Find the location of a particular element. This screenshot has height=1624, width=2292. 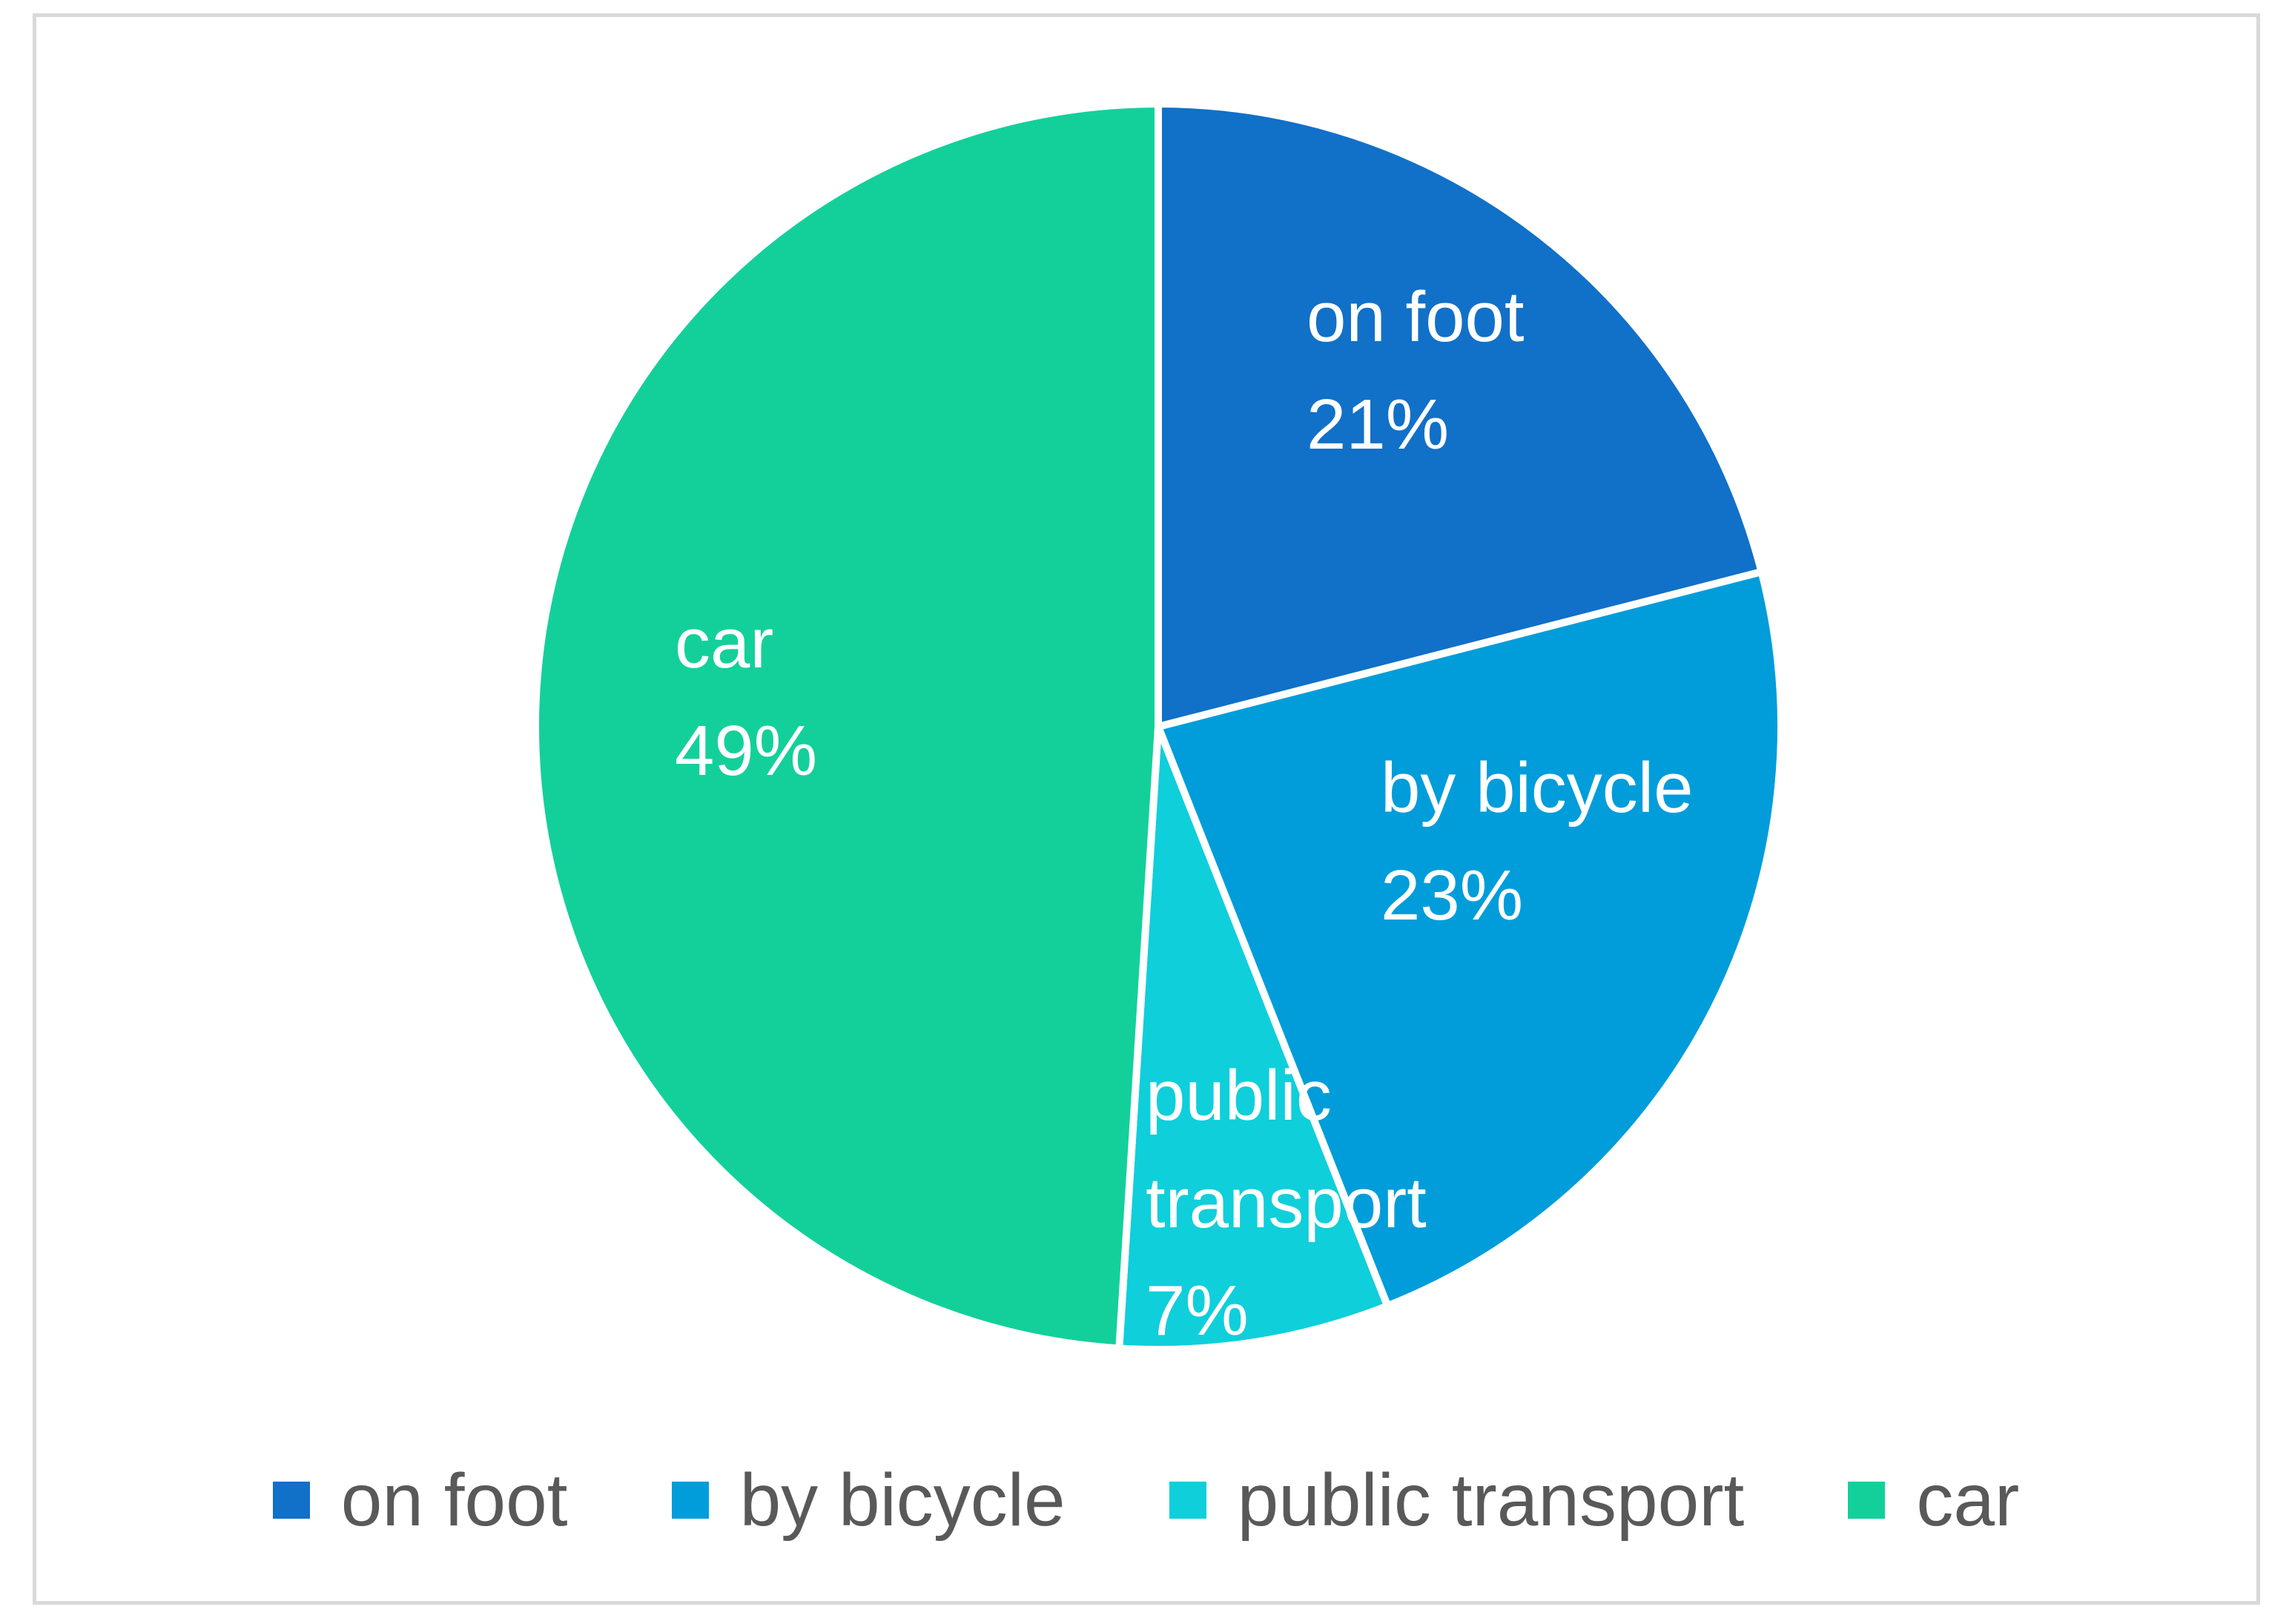

legend-label-car: car is located at coordinates (1968, 1500).